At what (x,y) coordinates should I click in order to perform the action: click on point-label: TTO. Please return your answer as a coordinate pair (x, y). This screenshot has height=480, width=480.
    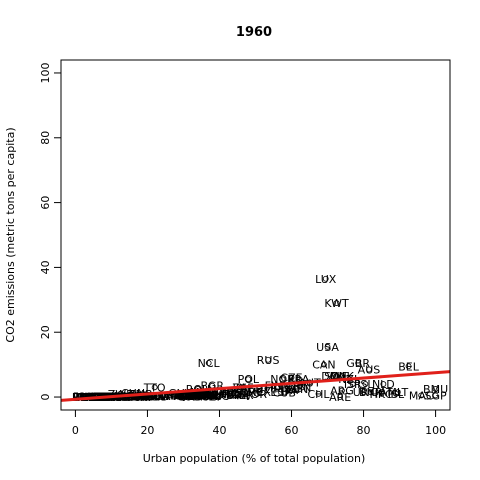
    Looking at the image, I should click on (154, 387).